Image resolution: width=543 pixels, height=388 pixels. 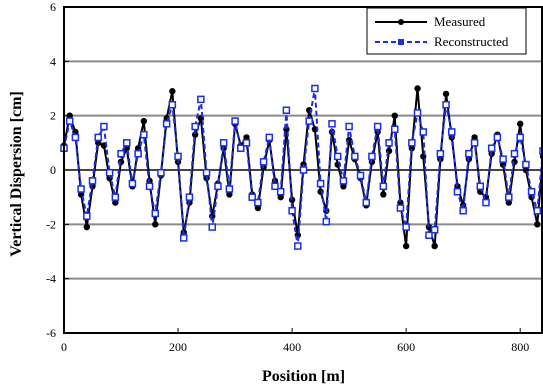 What do you see at coordinates (292, 347) in the screenshot?
I see `x-tick-label: 400` at bounding box center [292, 347].